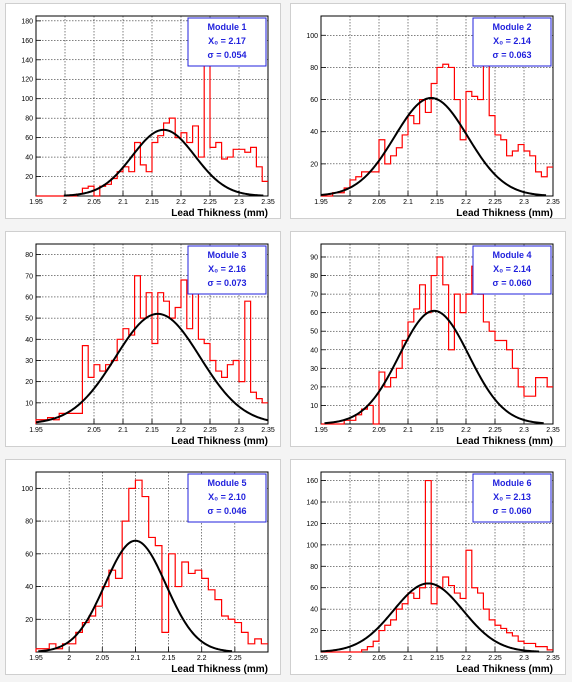 The image size is (572, 682). What do you see at coordinates (512, 55) in the screenshot?
I see `legend-line: σ = 0.063` at bounding box center [512, 55].